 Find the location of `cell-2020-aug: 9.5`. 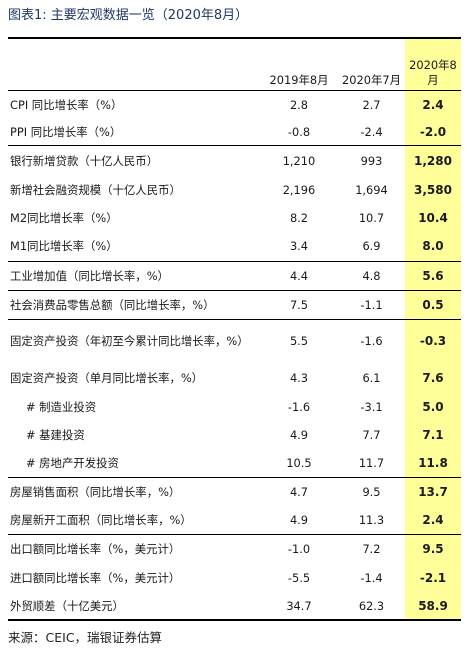

cell-2020-aug: 9.5 is located at coordinates (433, 548).